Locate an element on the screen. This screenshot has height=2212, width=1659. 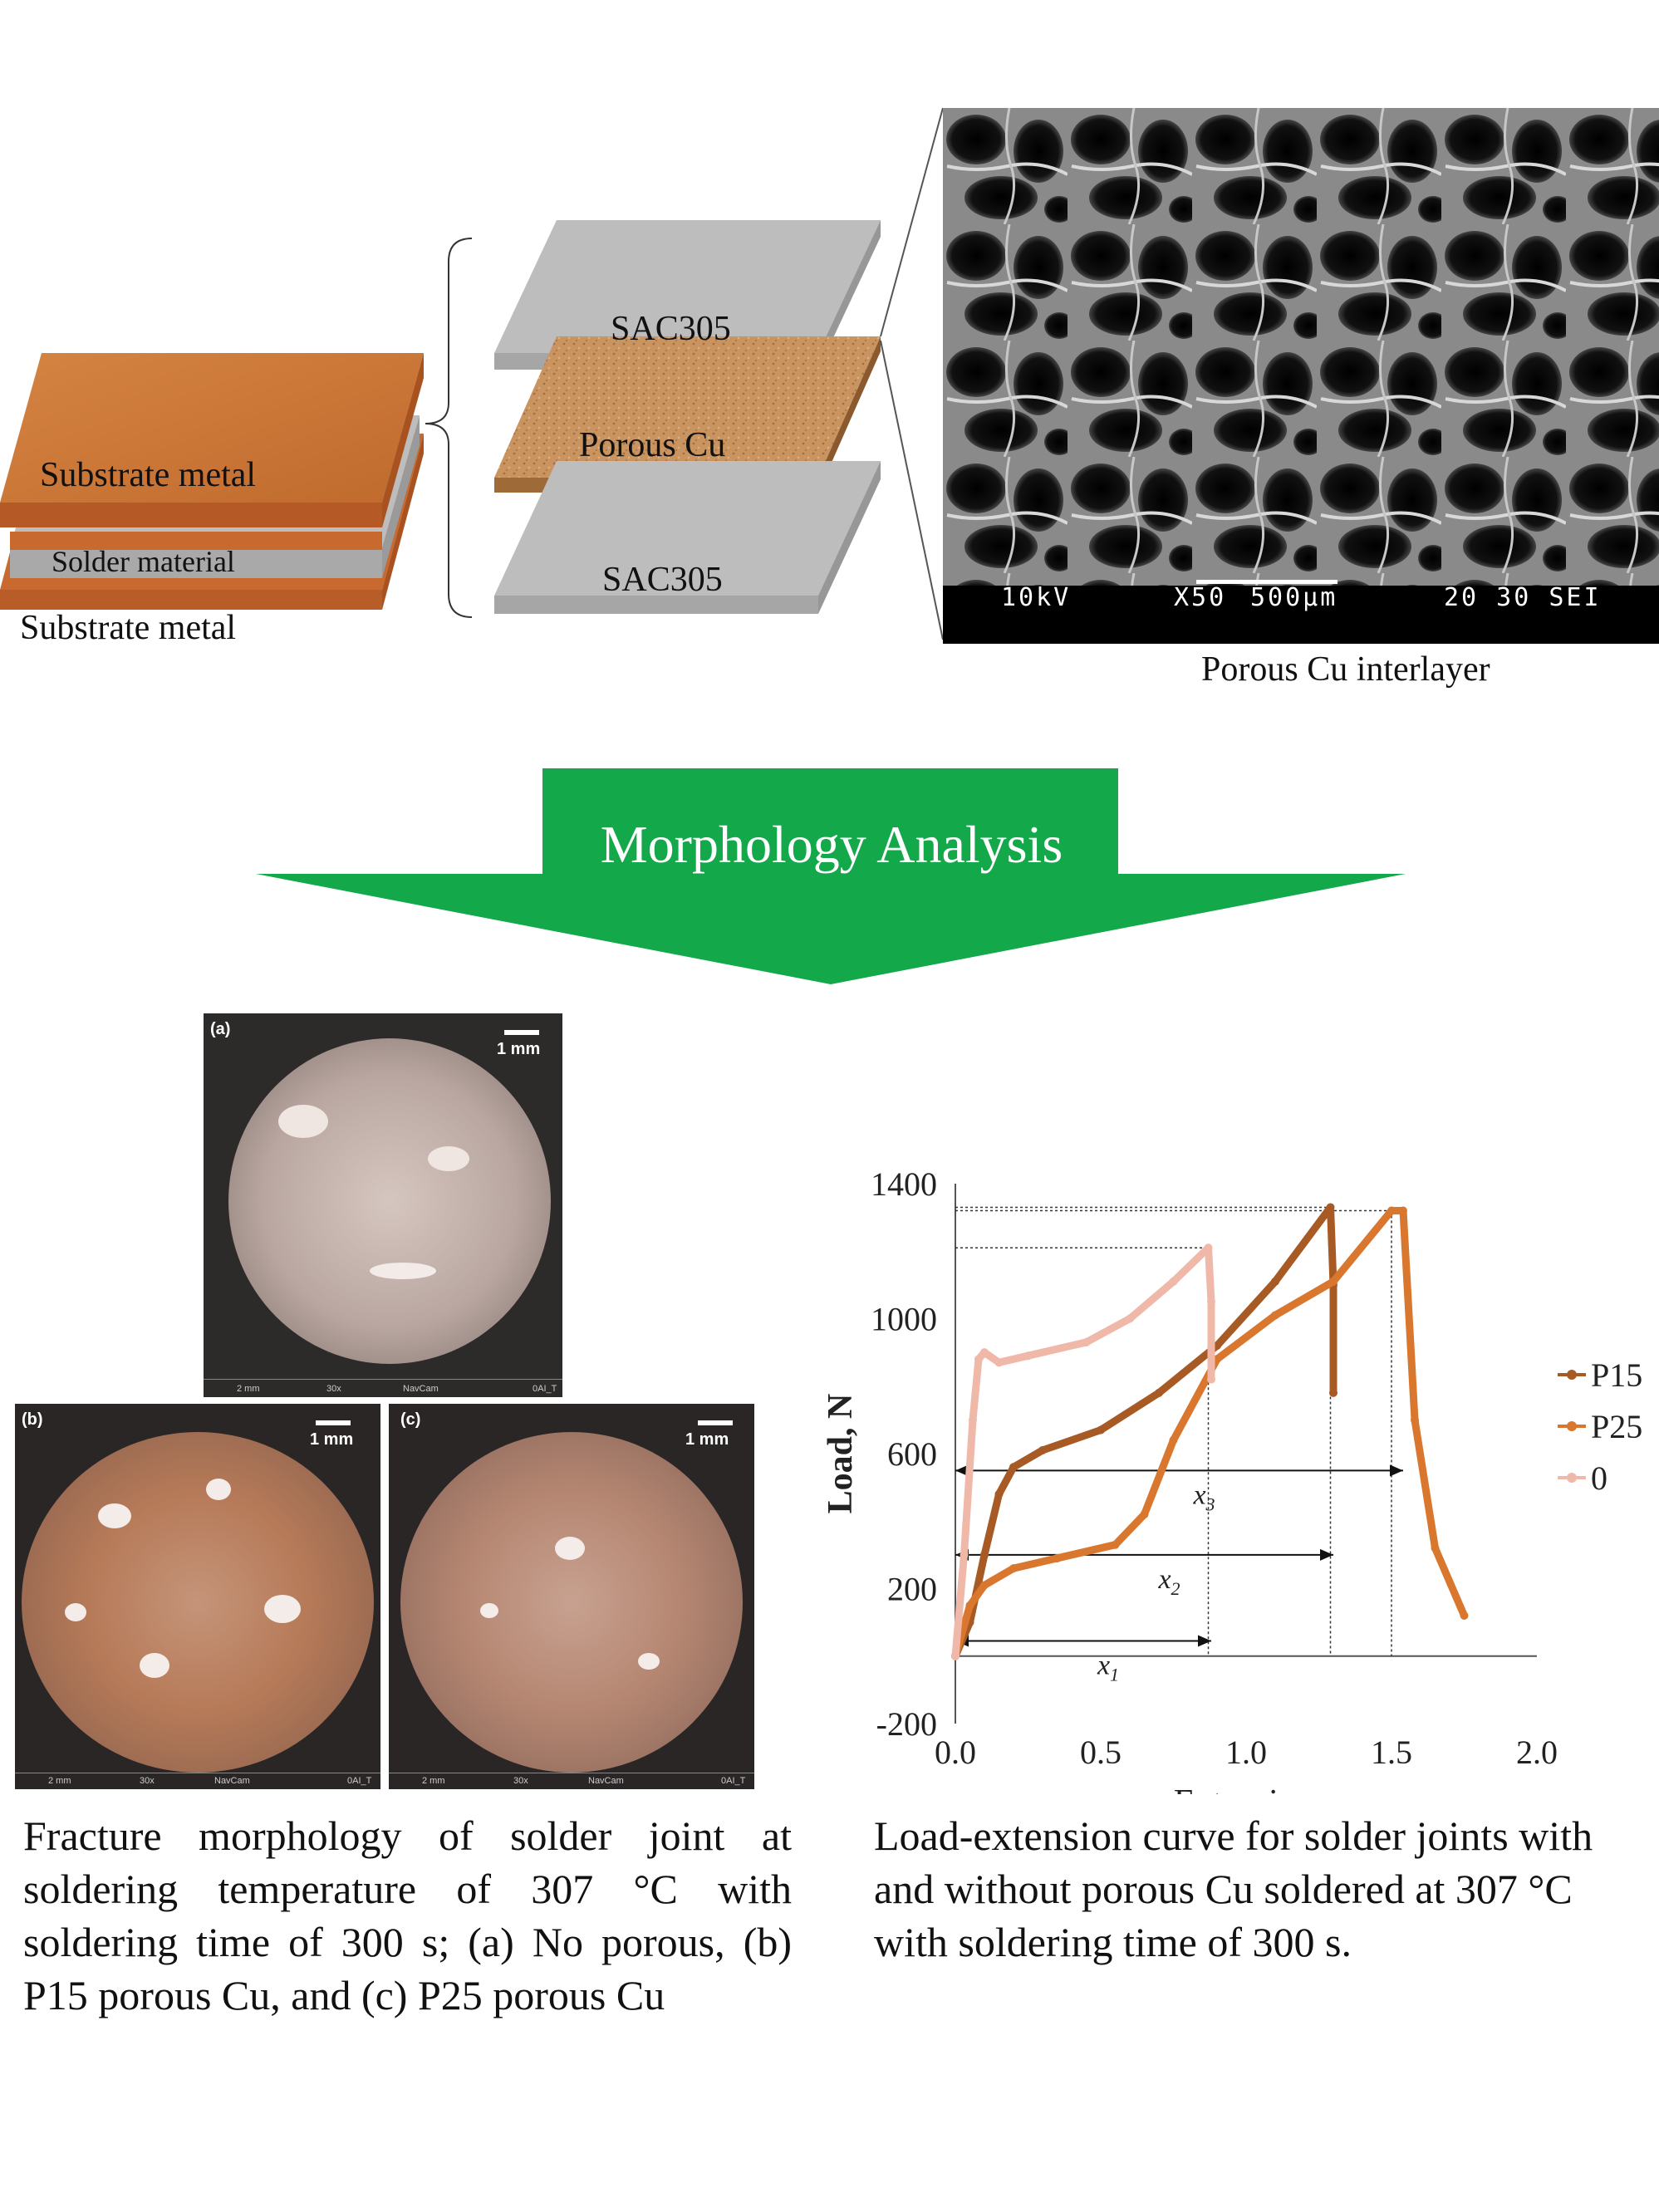
legend-label-0: 0 is located at coordinates (1599, 1478).